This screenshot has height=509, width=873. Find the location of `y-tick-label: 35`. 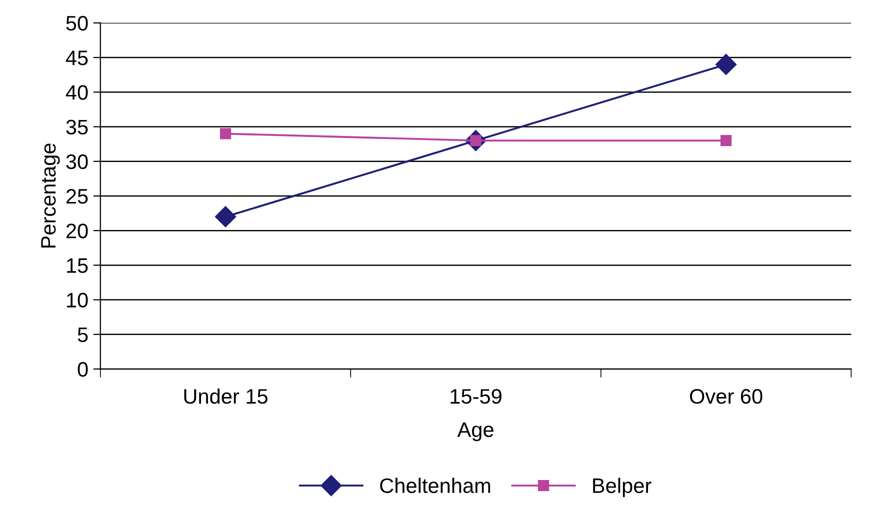

y-tick-label: 35 is located at coordinates (77, 127).